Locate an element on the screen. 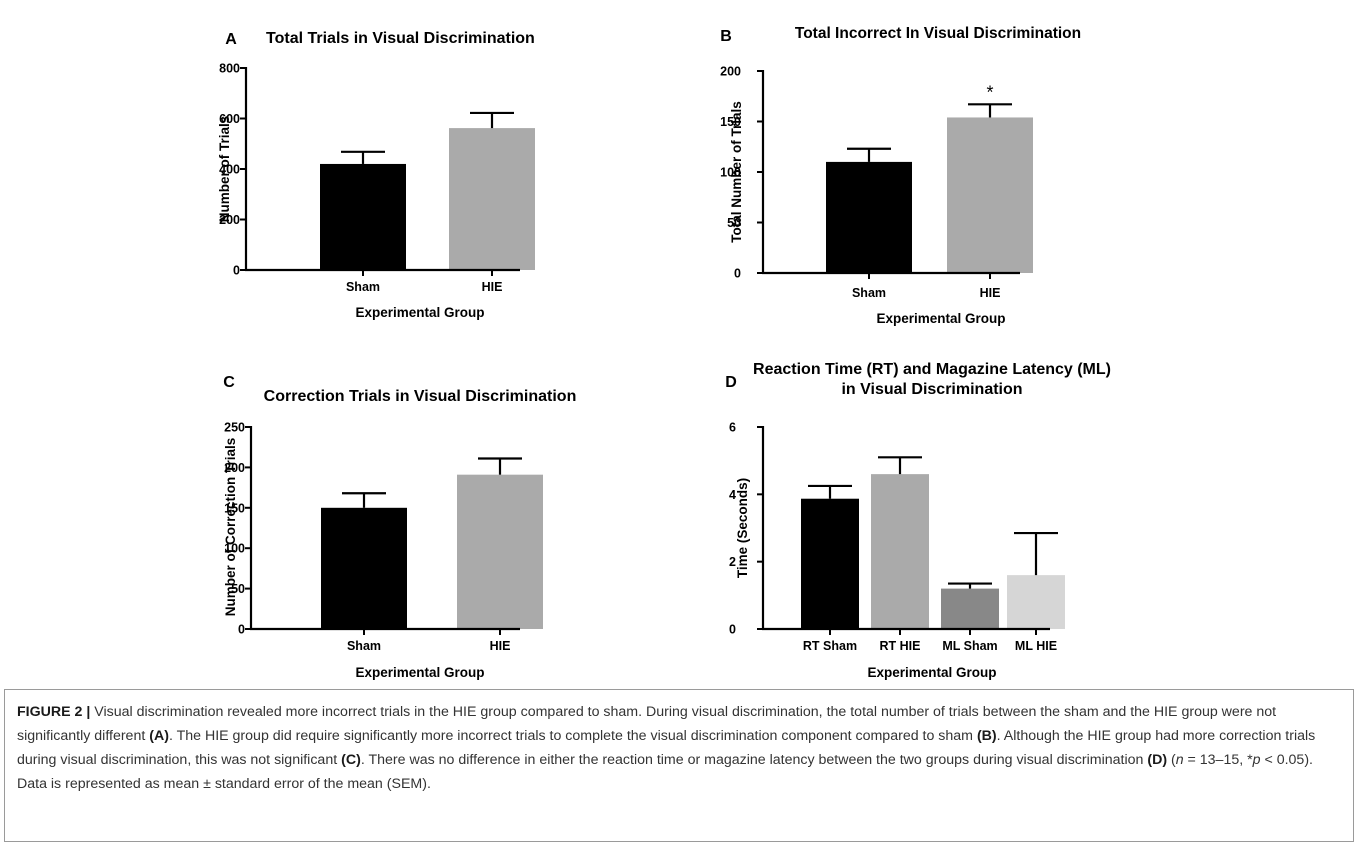 The image size is (1358, 846). x-tick-label: ML HIE is located at coordinates (1036, 646).